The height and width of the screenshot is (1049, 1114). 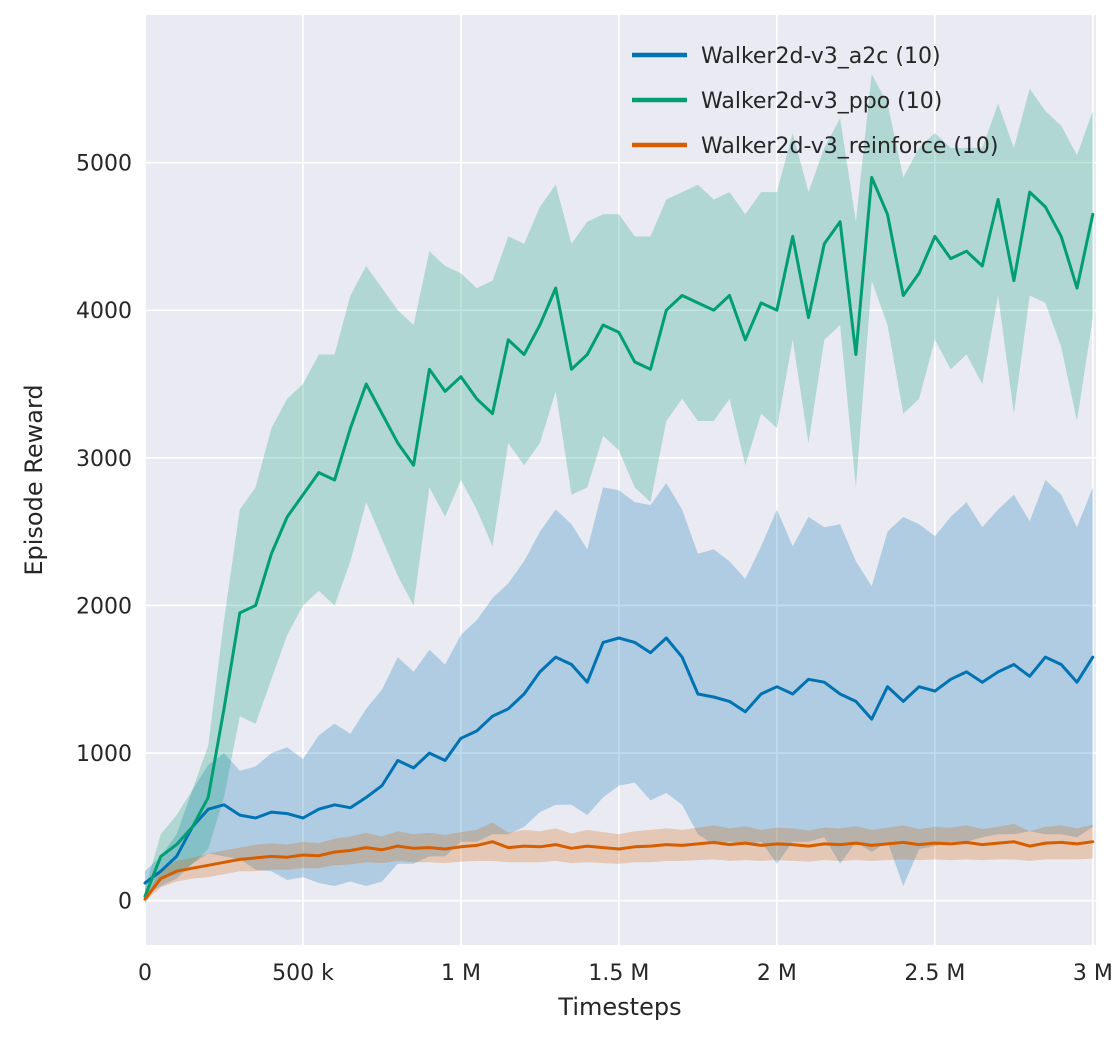 I want to click on y-tick-label: 4000, so click(x=104, y=311).